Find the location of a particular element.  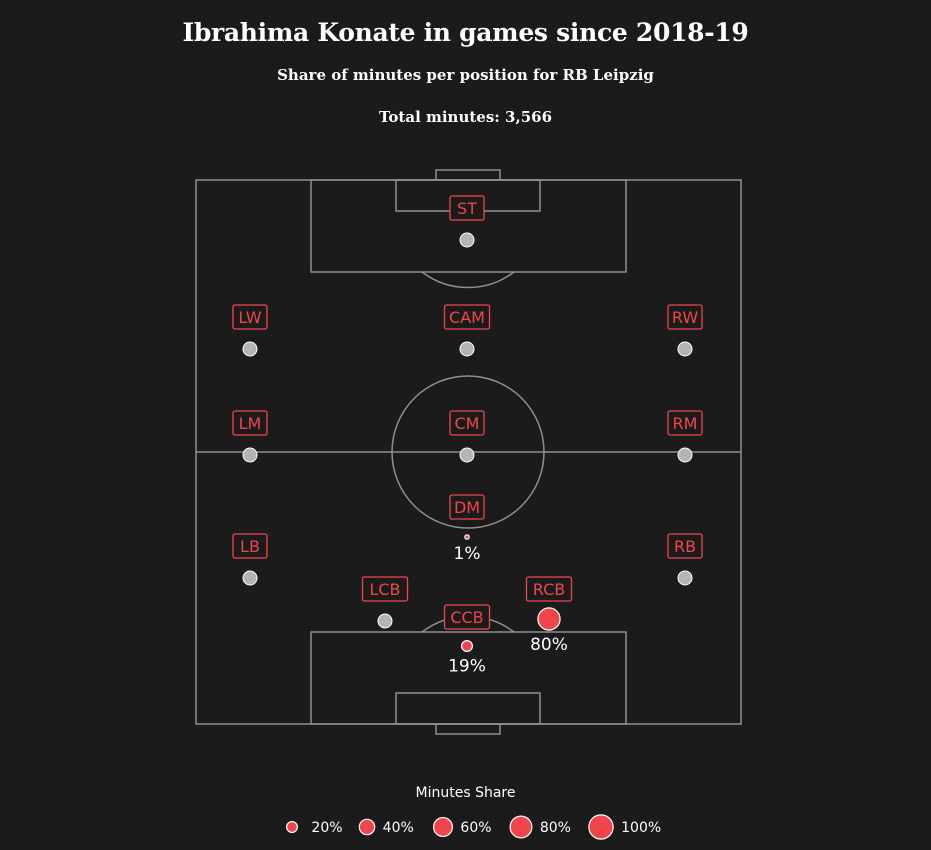

legend-layer: 20% 40% 60% 80% 100% is located at coordinates (473, 827).